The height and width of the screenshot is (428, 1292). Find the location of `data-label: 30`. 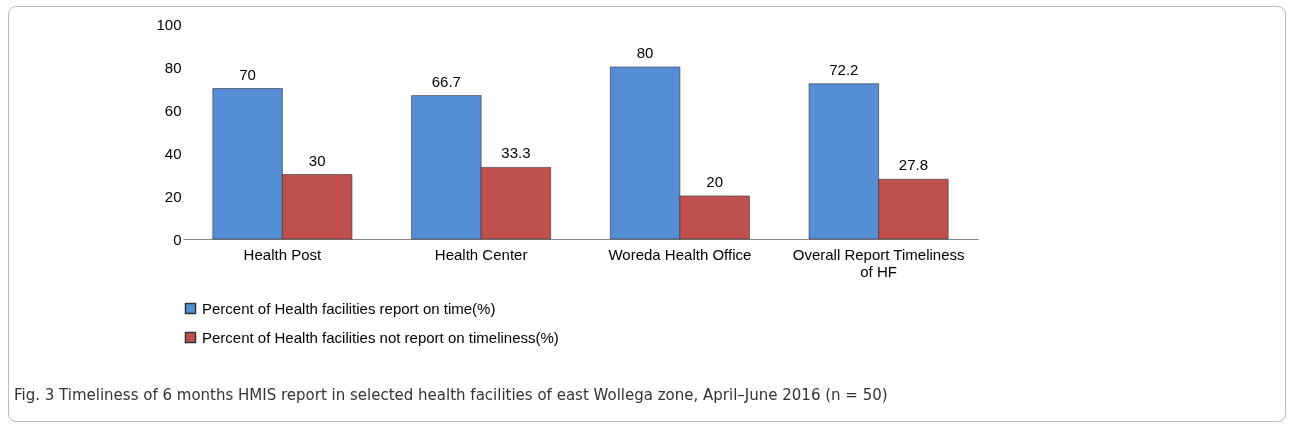

data-label: 30 is located at coordinates (317, 160).